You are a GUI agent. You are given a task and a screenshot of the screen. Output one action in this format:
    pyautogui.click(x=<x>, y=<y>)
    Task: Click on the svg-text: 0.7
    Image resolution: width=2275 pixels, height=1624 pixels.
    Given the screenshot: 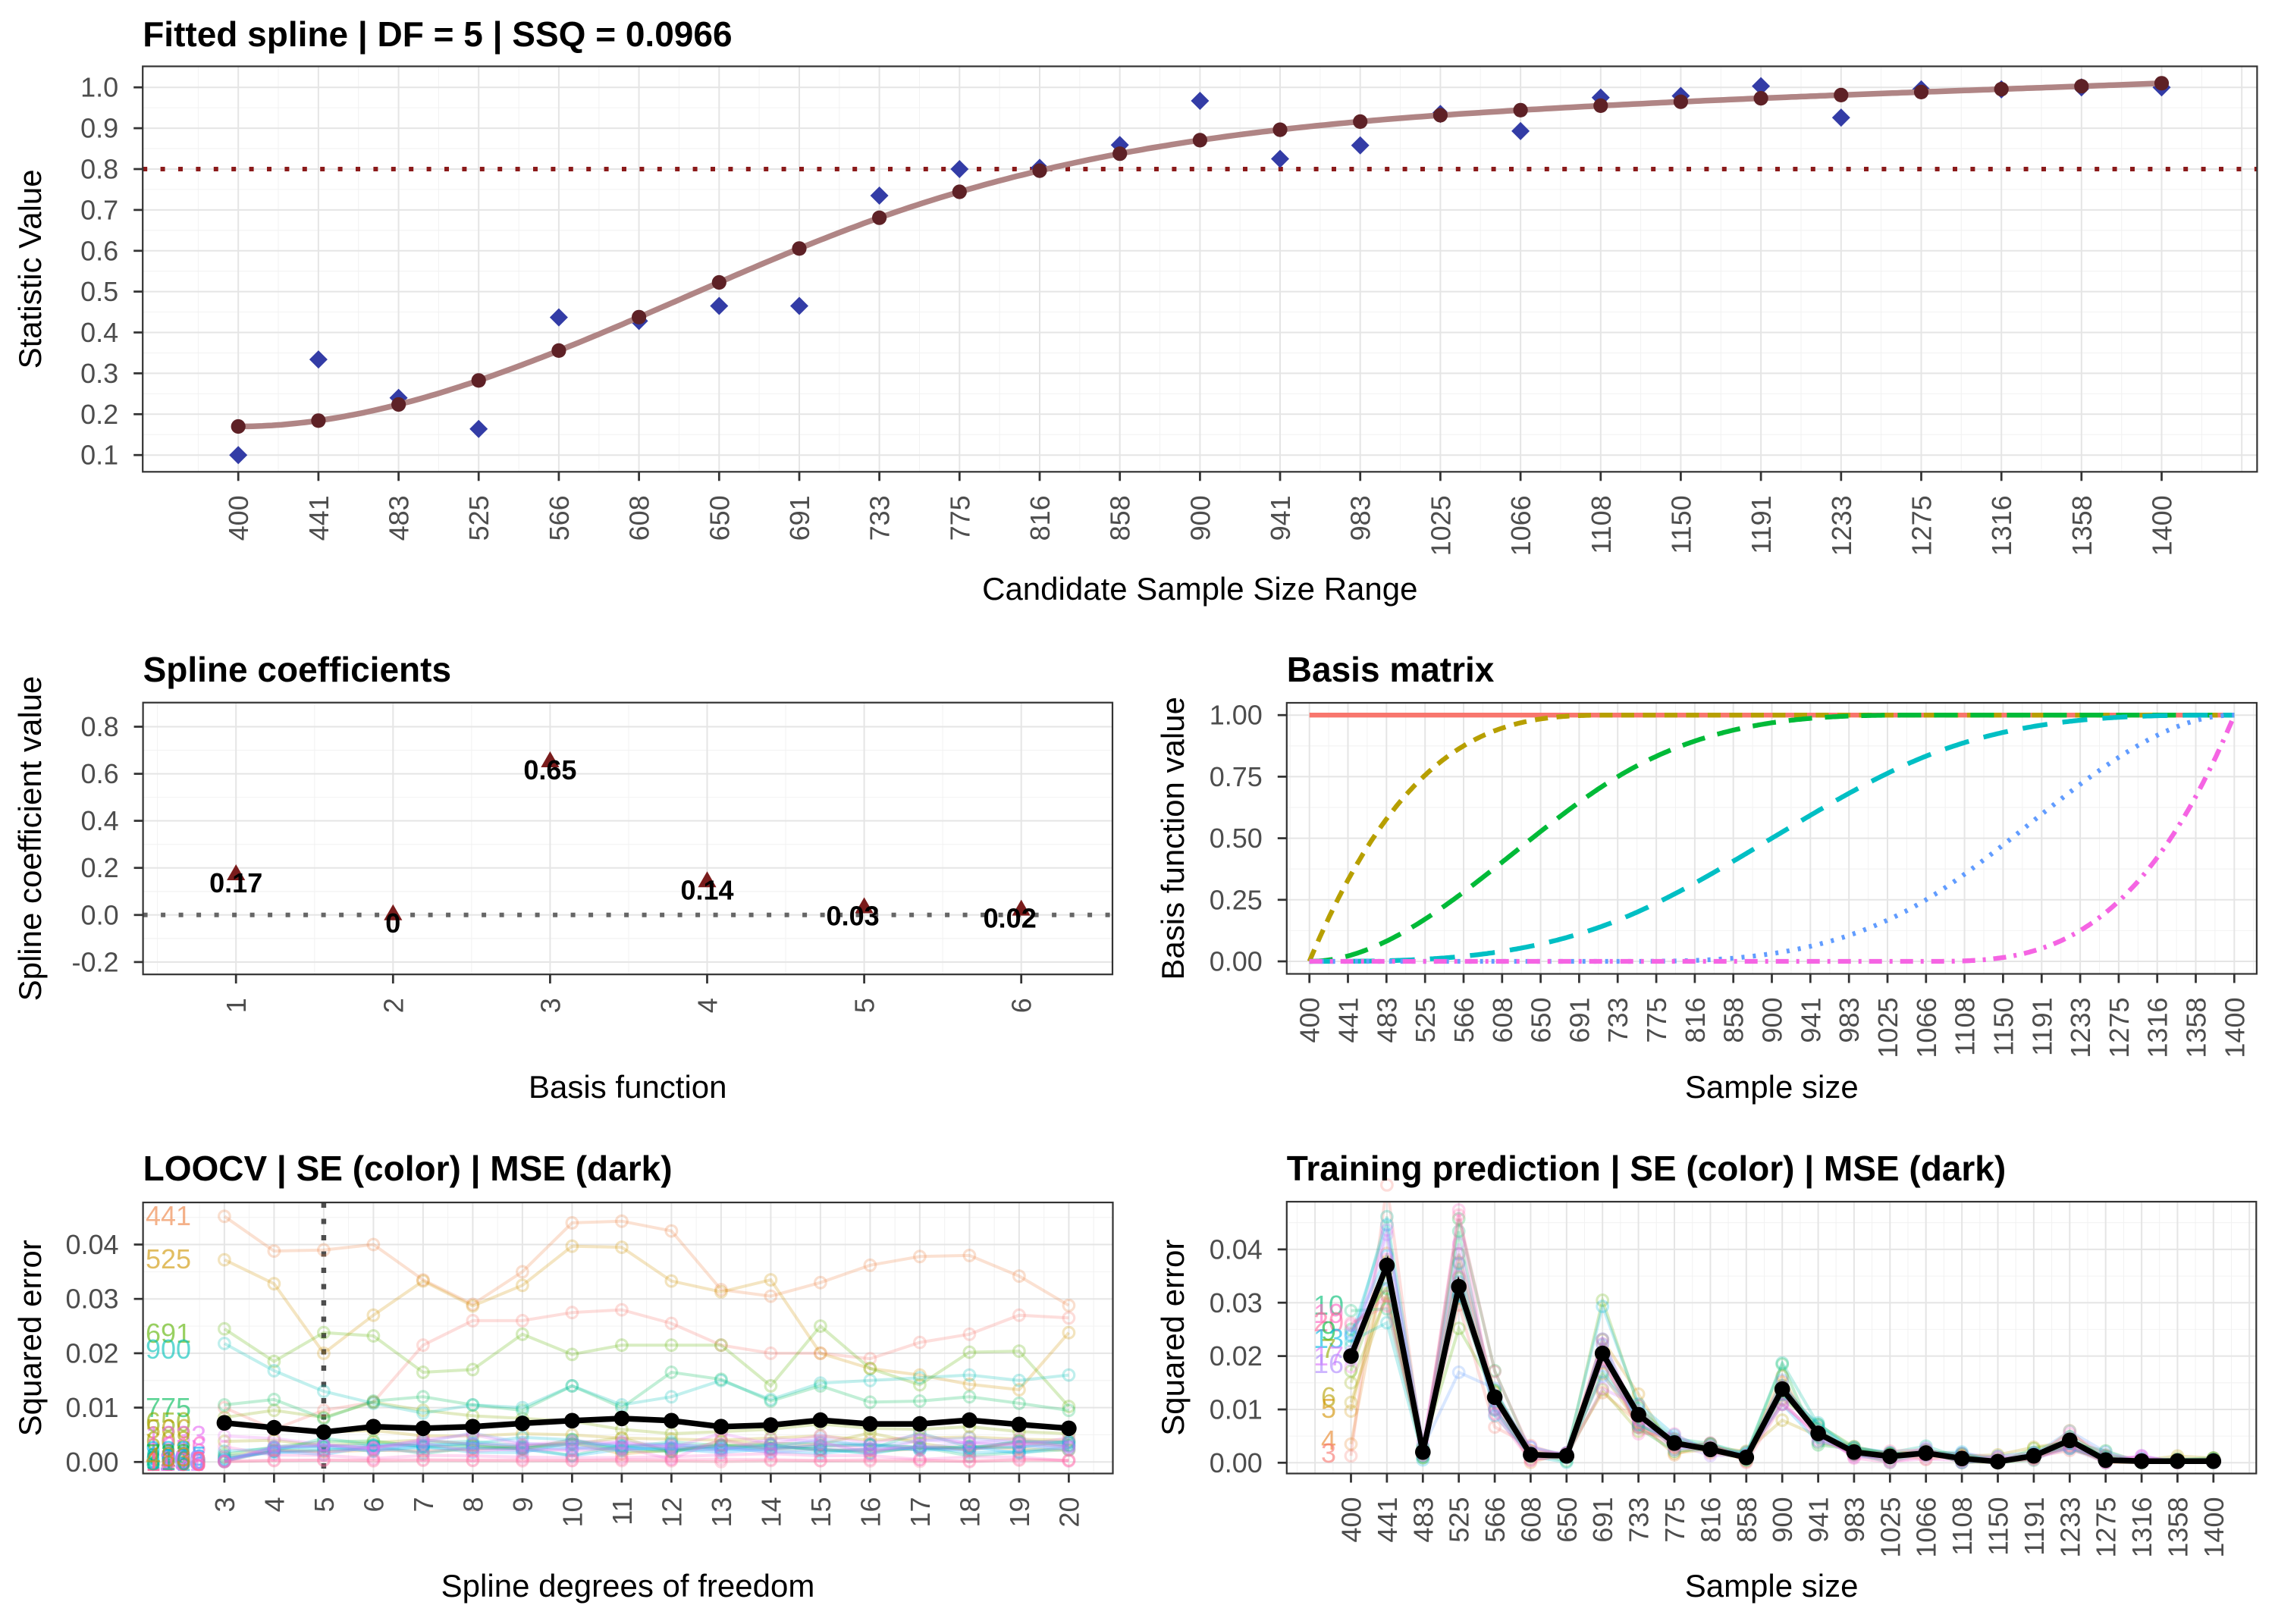 What is the action you would take?
    pyautogui.click(x=99, y=209)
    